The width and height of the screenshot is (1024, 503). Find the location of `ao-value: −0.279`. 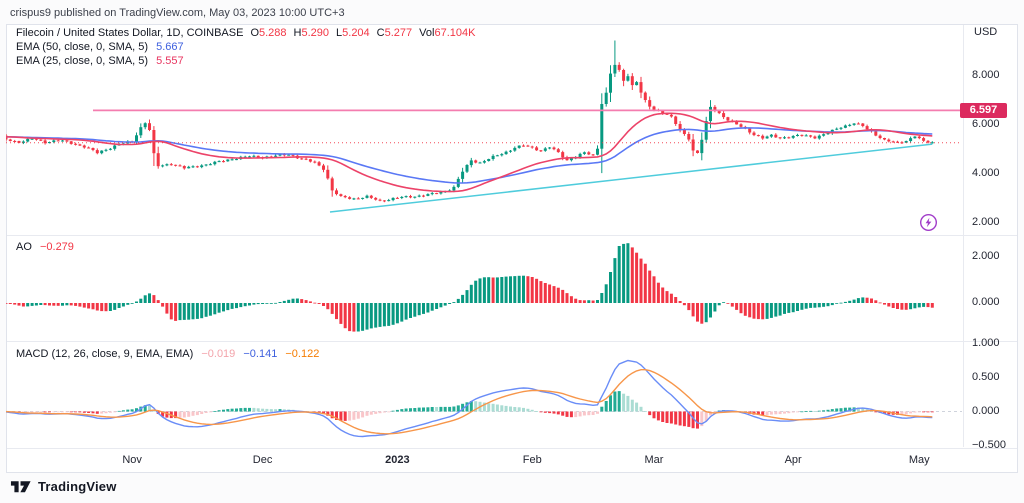

ao-value: −0.279 is located at coordinates (56, 247).